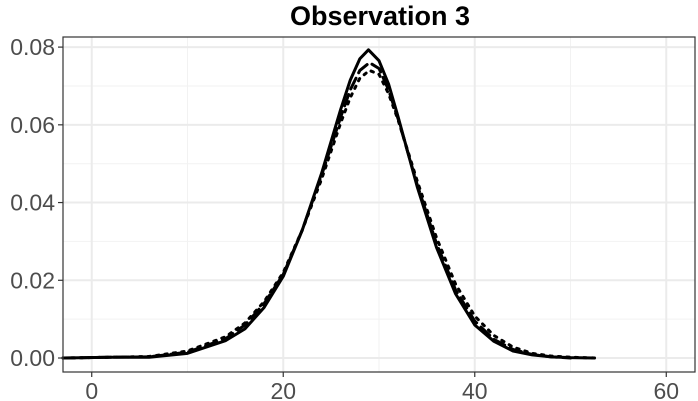 The height and width of the screenshot is (401, 698). What do you see at coordinates (91, 389) in the screenshot?
I see `x-tick-label: 0` at bounding box center [91, 389].